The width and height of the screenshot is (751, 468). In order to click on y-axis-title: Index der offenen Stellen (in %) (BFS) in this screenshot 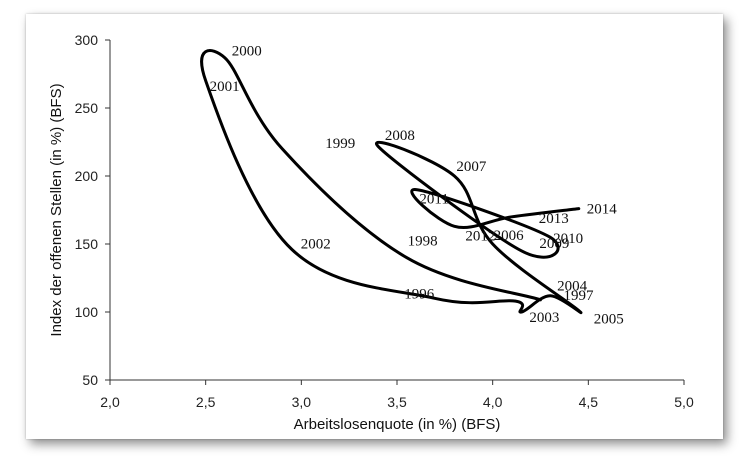, I will do `click(56, 209)`.